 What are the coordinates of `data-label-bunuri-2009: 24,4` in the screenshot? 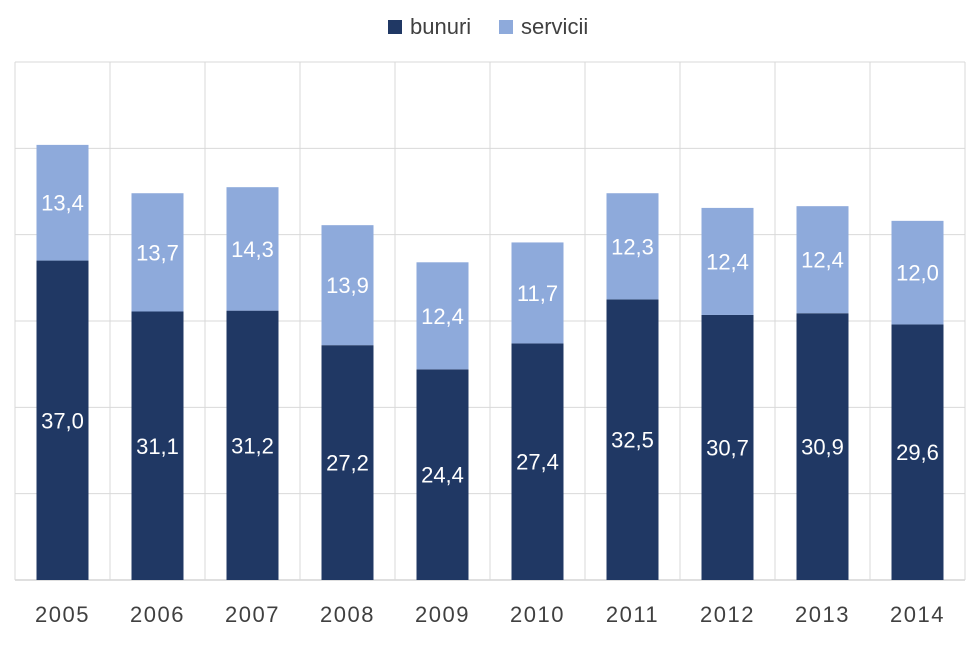 It's located at (442, 475).